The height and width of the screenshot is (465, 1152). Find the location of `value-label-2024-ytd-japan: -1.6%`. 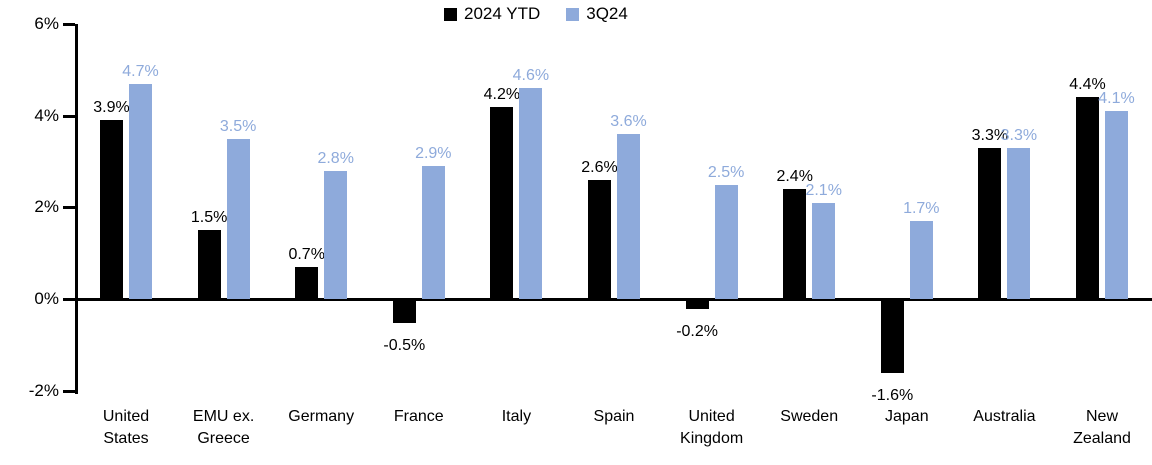

value-label-2024-ytd-japan: -1.6% is located at coordinates (892, 396).